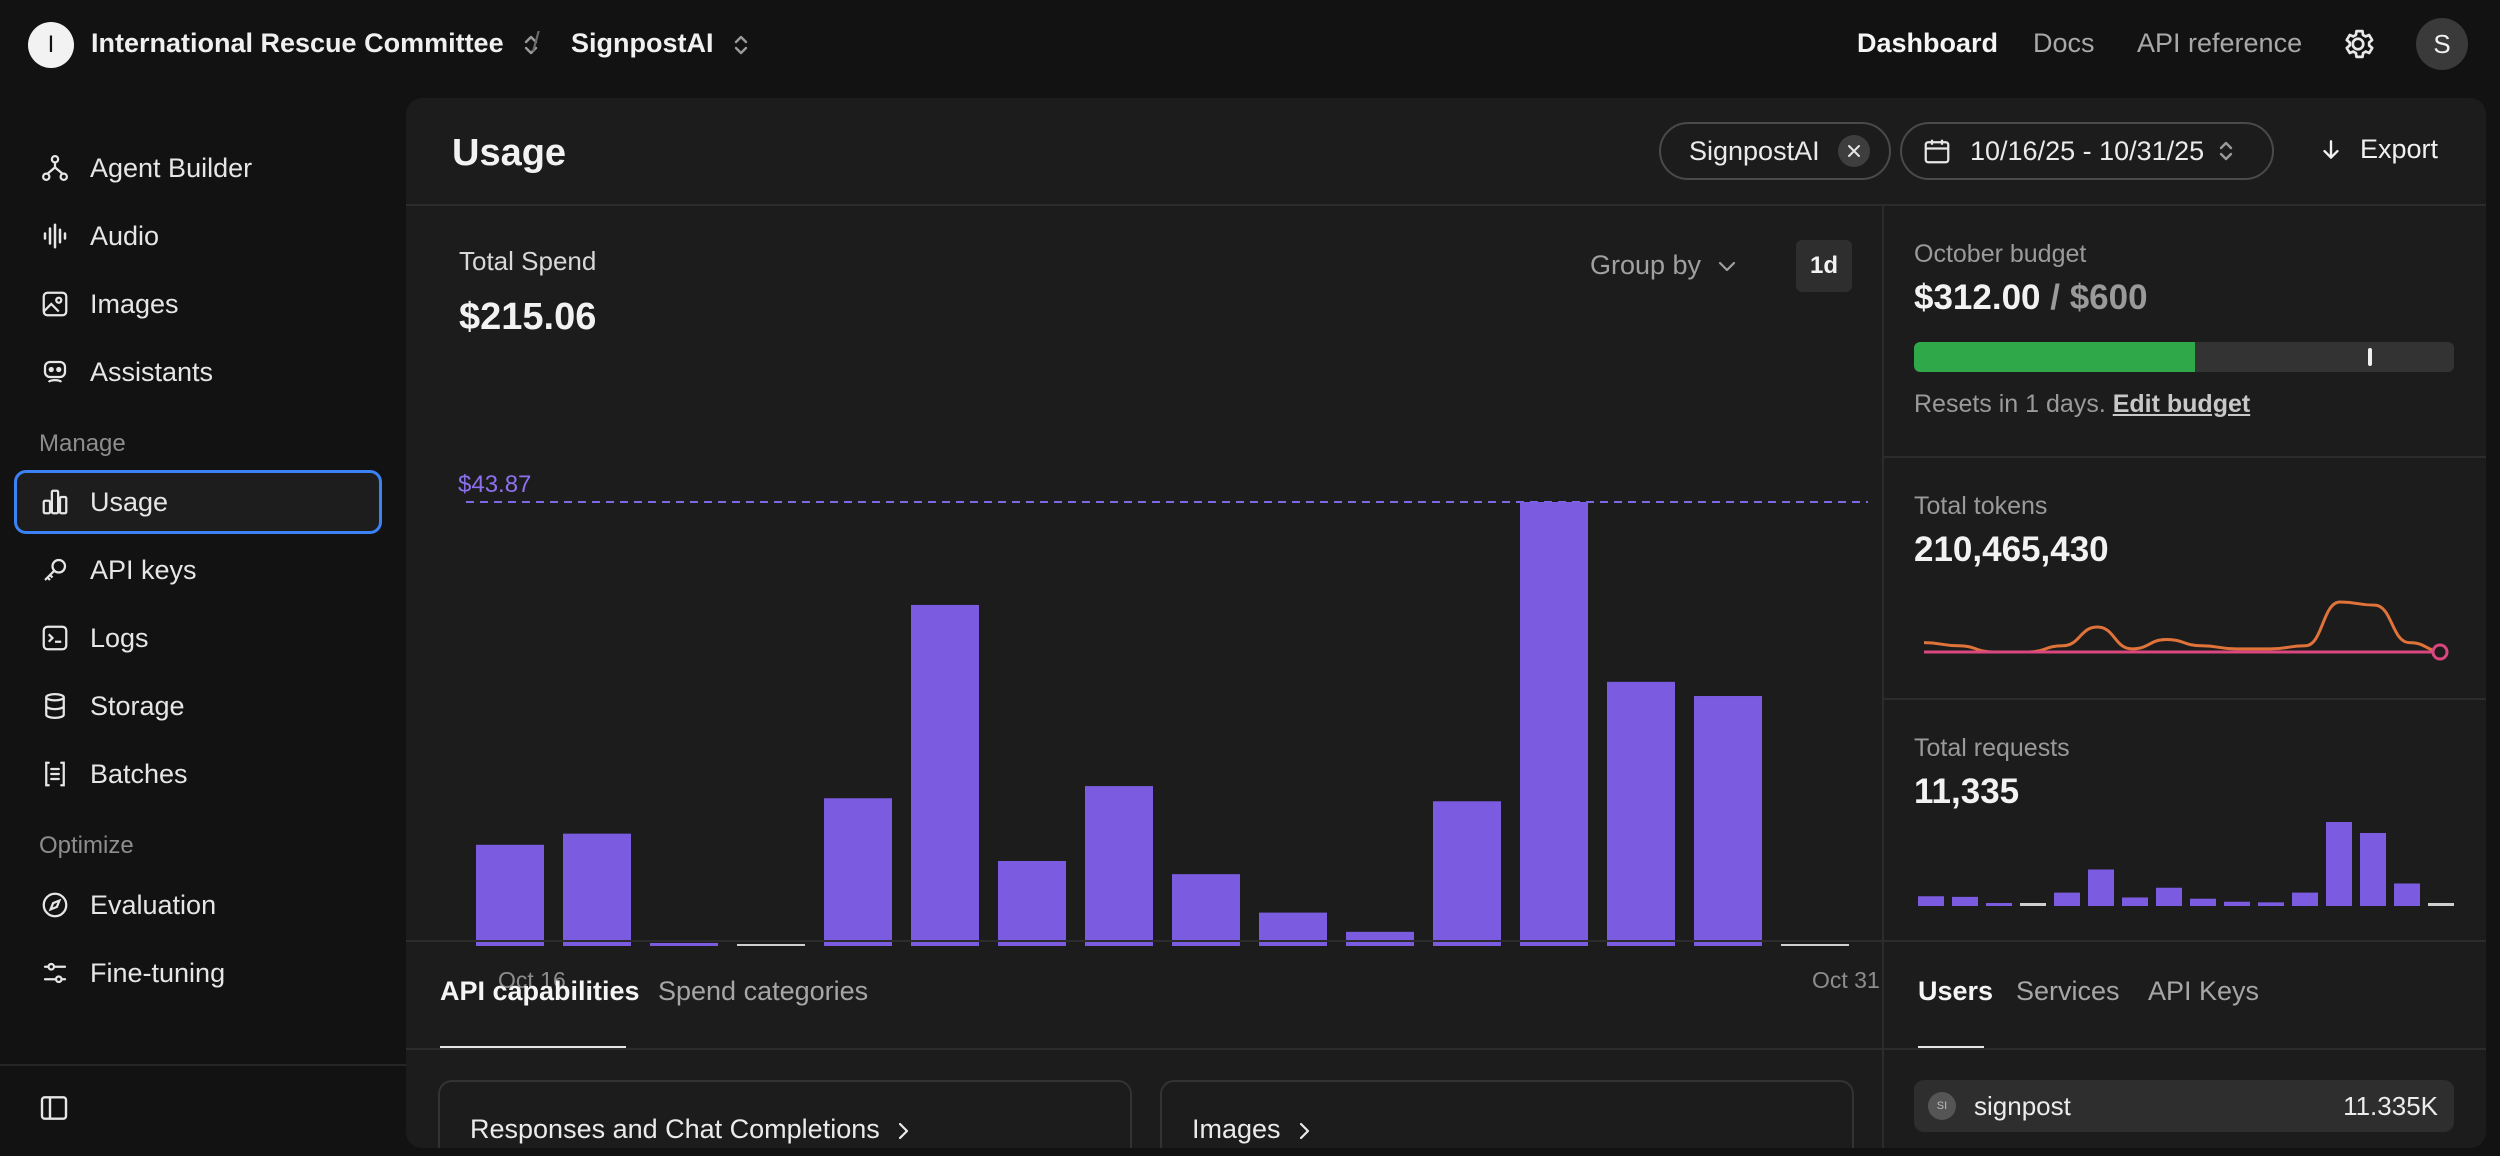 This screenshot has height=1156, width=2500. I want to click on sidebar-divider, so click(203, 1065).